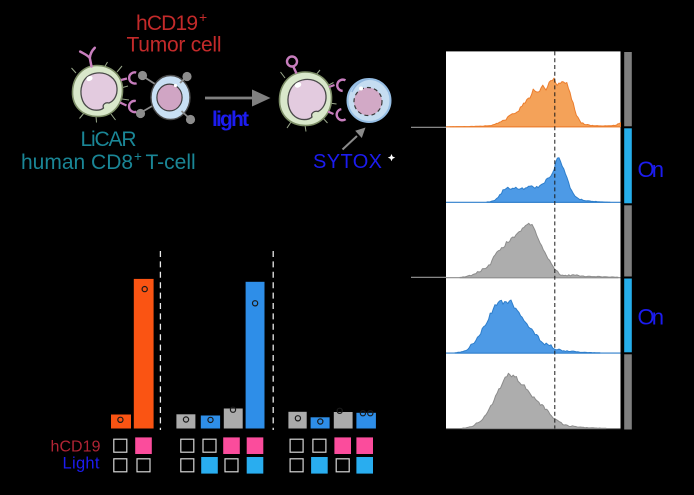 The height and width of the screenshot is (495, 694). What do you see at coordinates (347, 162) in the screenshot?
I see `svg-text: SYTOX` at bounding box center [347, 162].